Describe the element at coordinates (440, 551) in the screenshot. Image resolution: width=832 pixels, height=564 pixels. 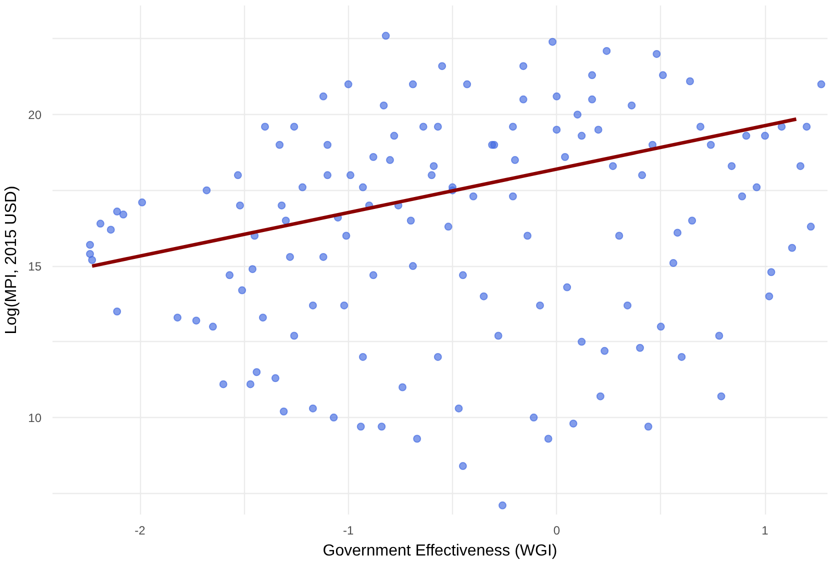
I see `x-axis-title: Government Effectiveness (WGI)` at that location.